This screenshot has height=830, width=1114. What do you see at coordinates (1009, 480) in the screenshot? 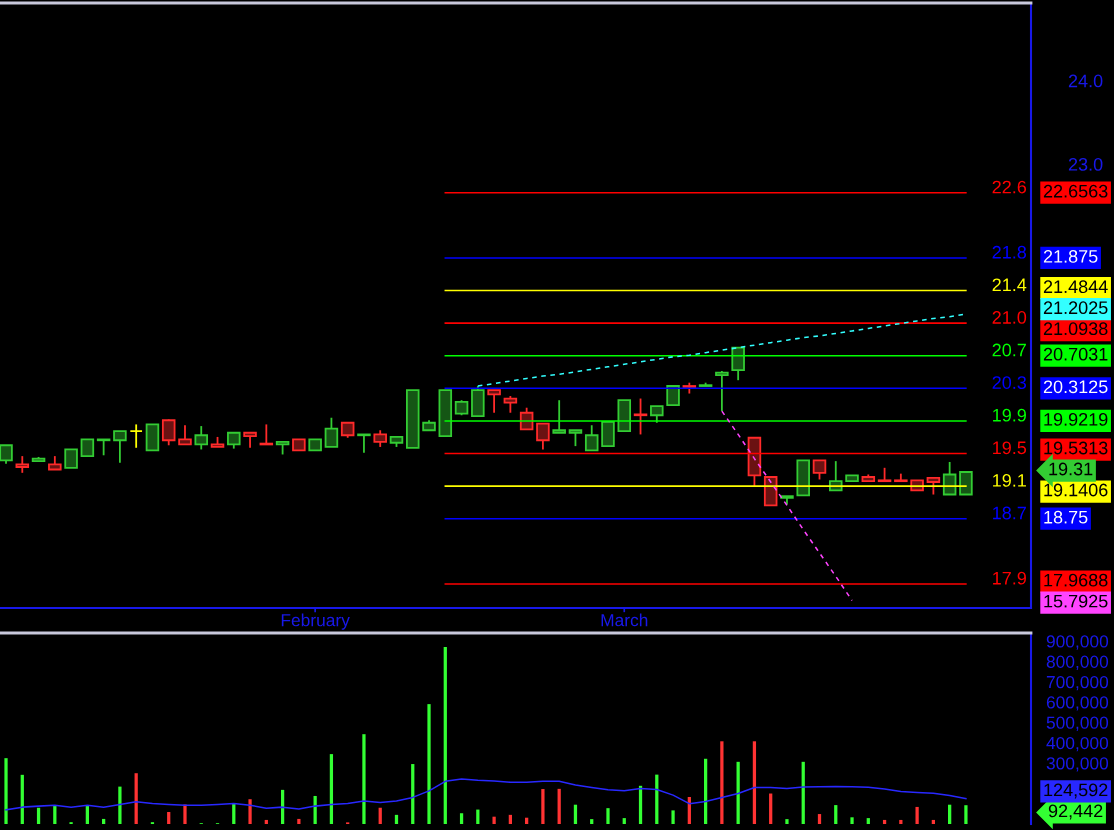
I see `legend-label: 19.1` at bounding box center [1009, 480].